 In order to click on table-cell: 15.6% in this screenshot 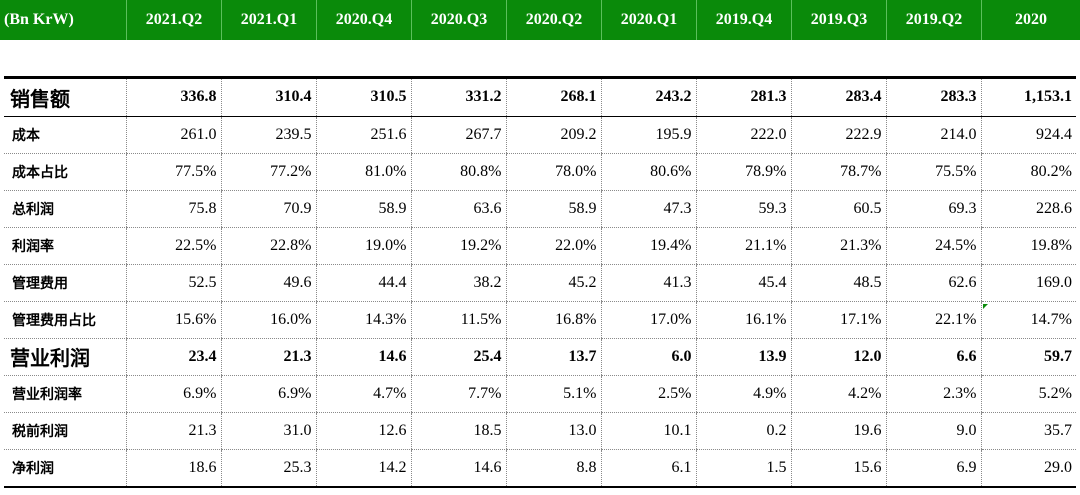, I will do `click(173, 320)`.